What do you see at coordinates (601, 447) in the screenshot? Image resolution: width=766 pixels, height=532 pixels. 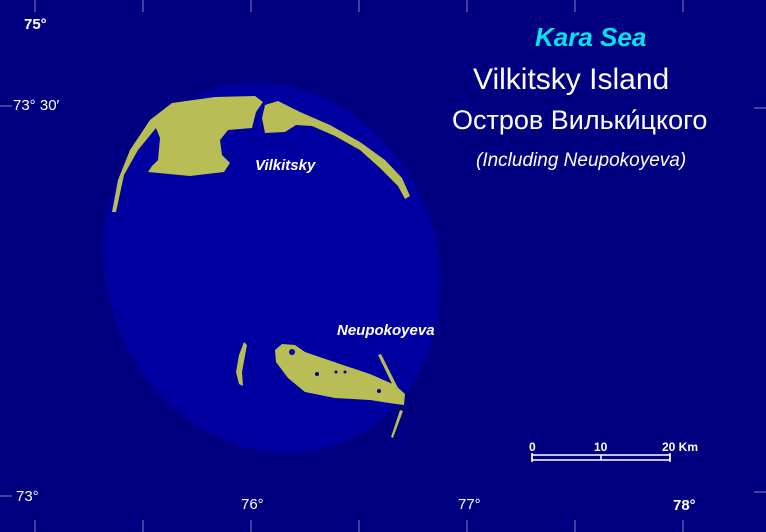 I see `scale-label-10: 10` at bounding box center [601, 447].